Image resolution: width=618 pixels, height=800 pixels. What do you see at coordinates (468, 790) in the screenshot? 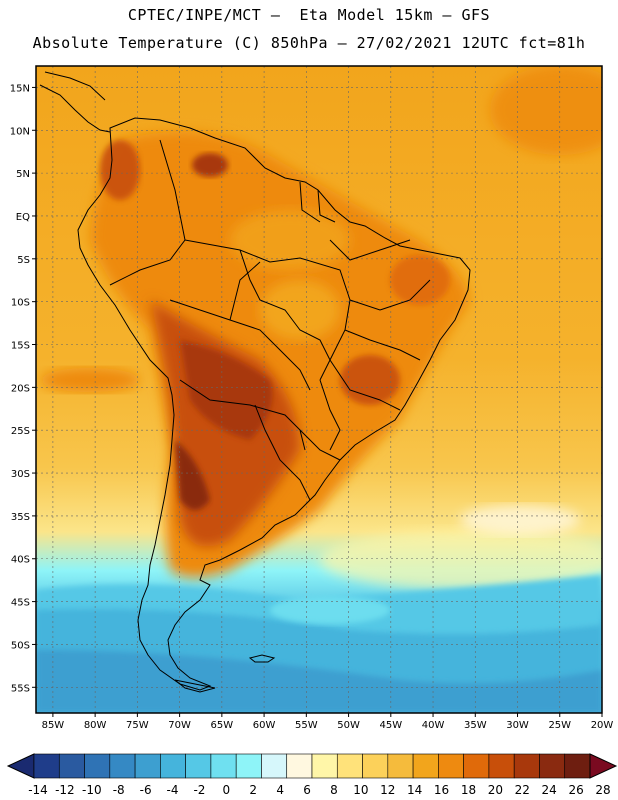
I see `colorbar-label: 18` at bounding box center [468, 790].